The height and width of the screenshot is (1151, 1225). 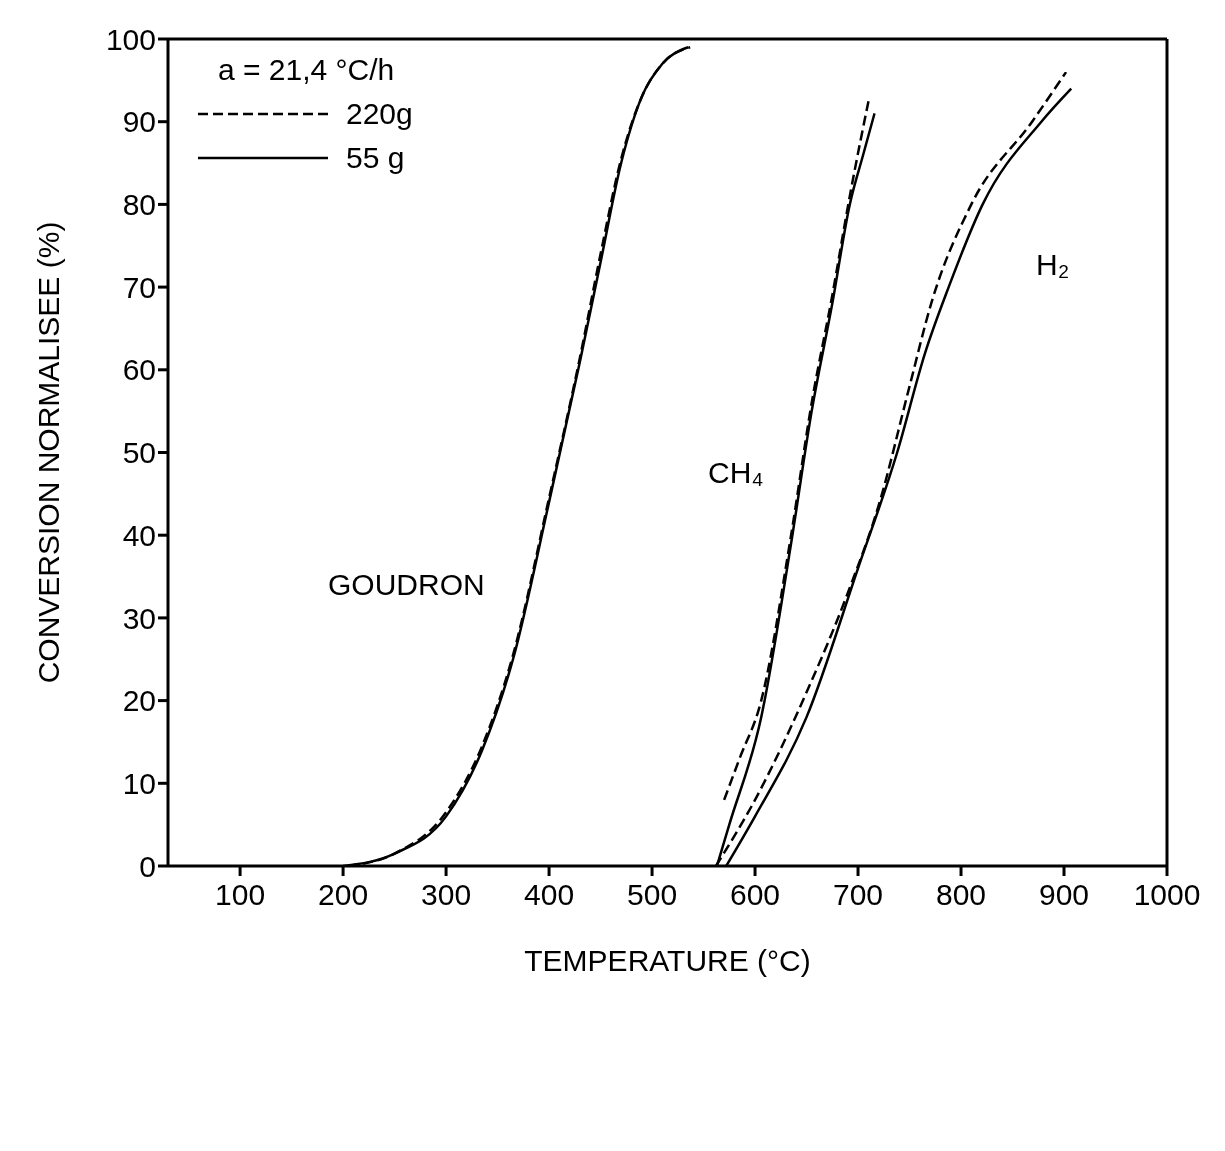 I want to click on y-axis-title: CONVERSION NORMALISEE (%), so click(x=48, y=452).